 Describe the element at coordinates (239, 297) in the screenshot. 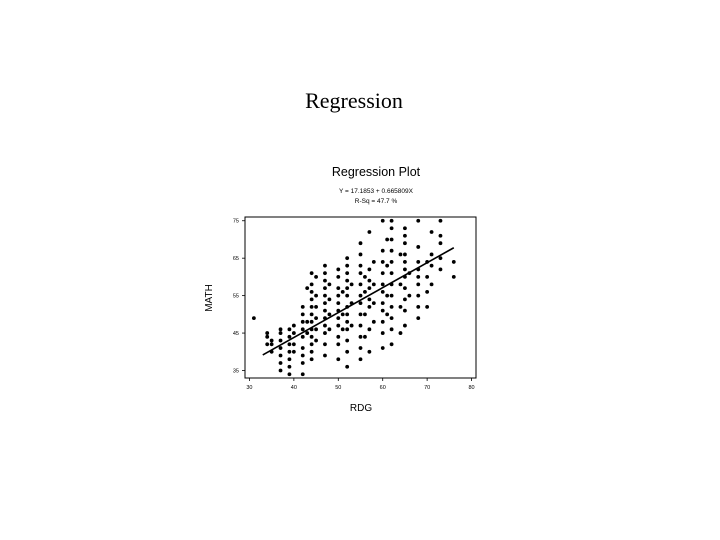

I see `y-axis-ticks: 35 45 55 65 75` at that location.